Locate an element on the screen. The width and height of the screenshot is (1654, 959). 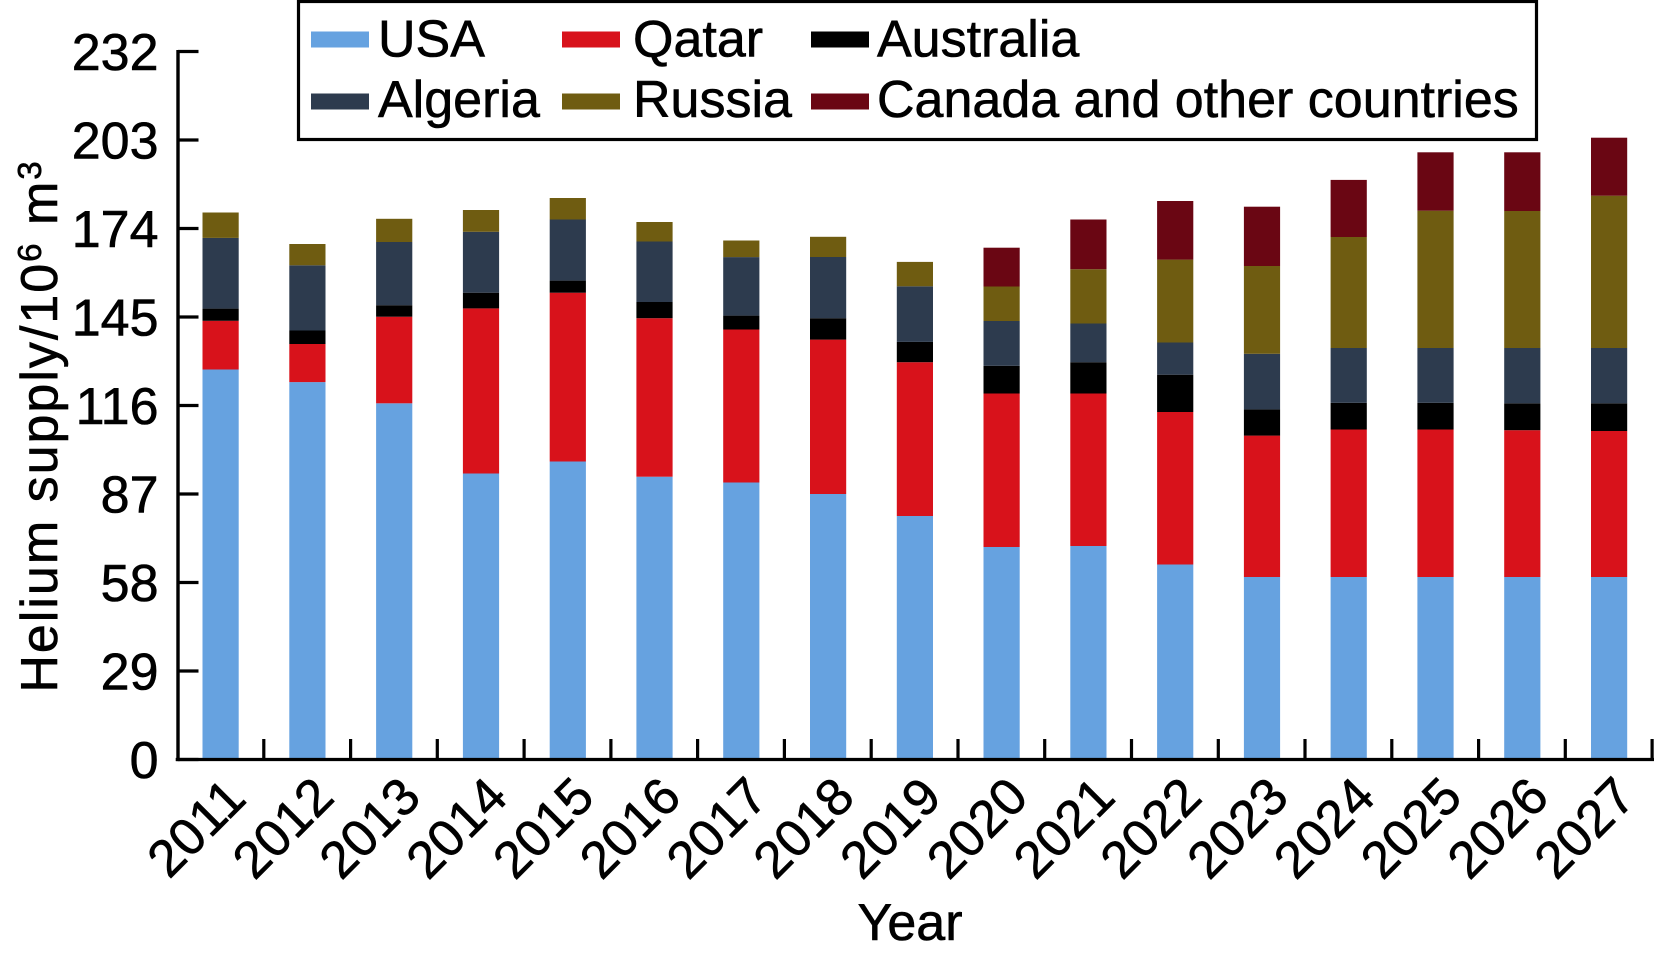
svg-text: 203 is located at coordinates (115, 142).